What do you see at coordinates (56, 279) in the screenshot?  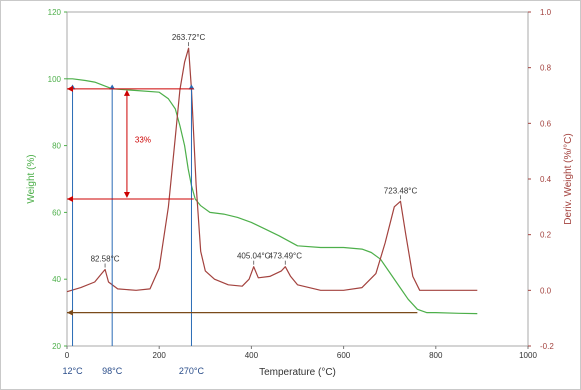 I see `left-tick-label: 40` at bounding box center [56, 279].